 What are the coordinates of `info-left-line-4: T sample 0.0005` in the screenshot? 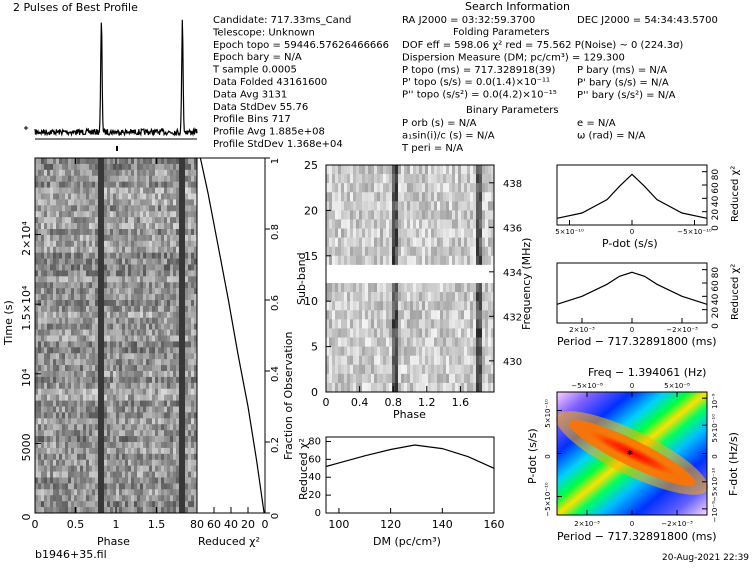 It's located at (254, 70).